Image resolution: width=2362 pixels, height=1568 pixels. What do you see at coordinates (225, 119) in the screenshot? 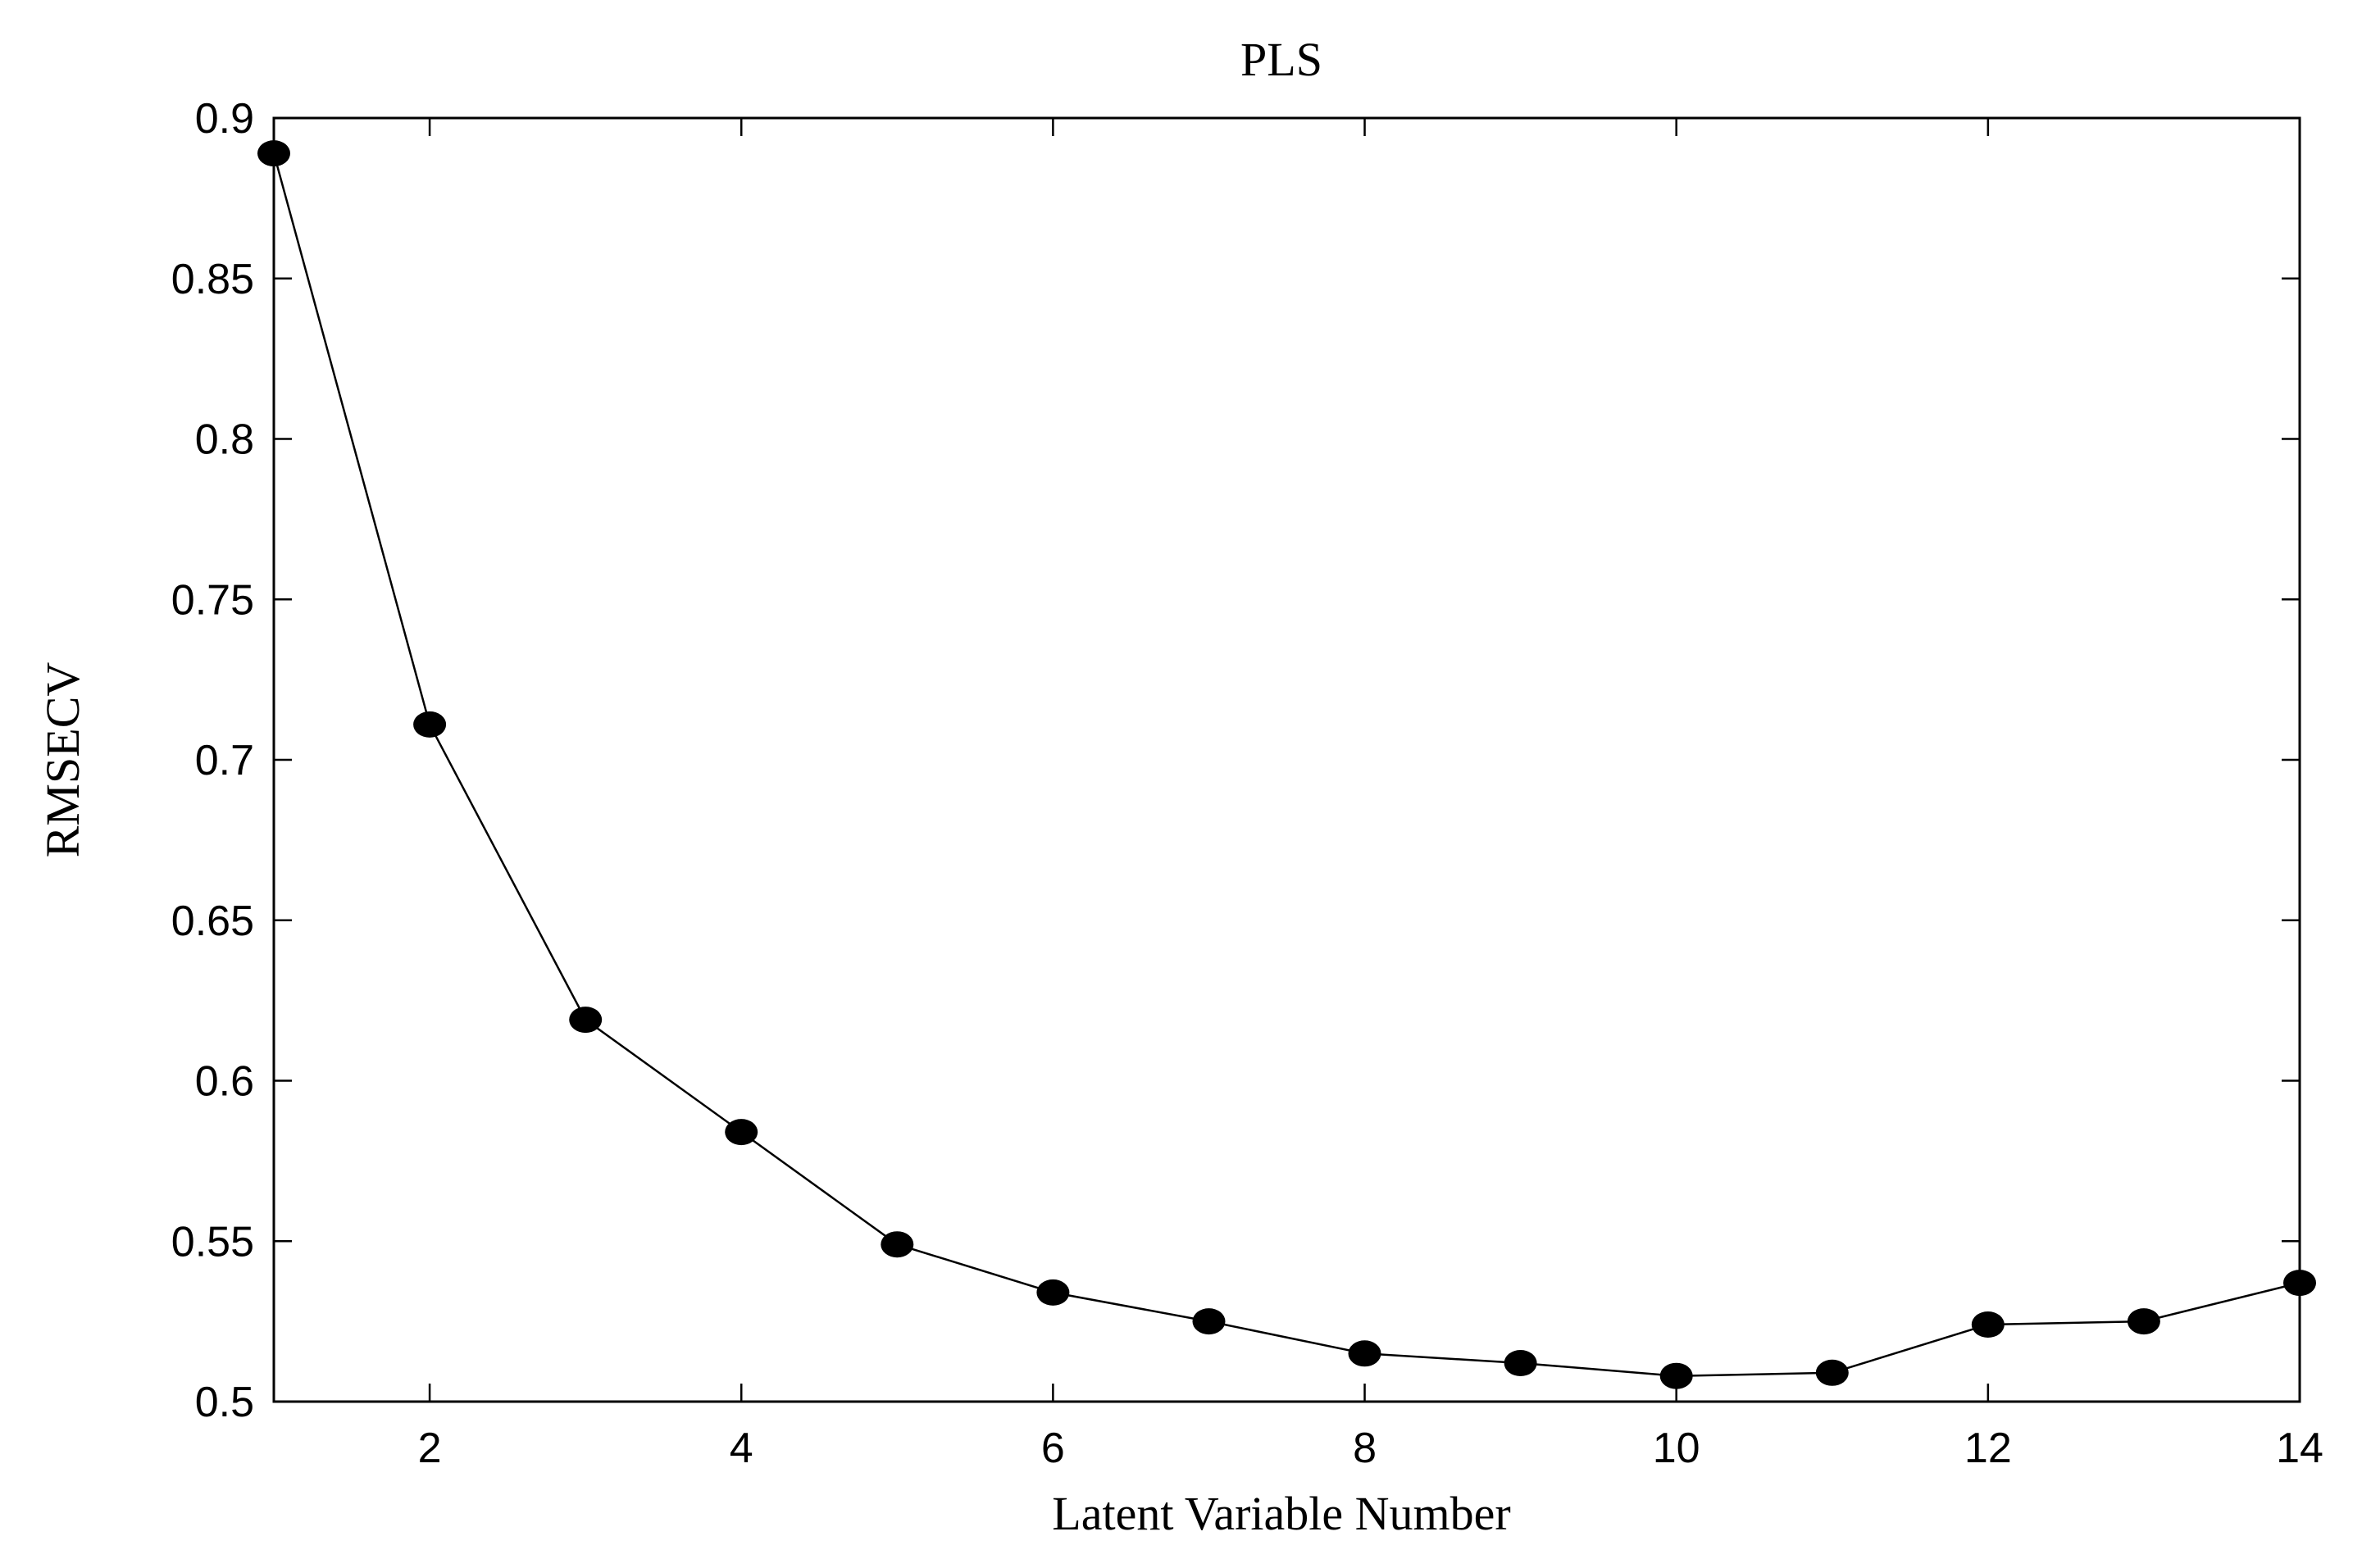
I see `y-tick-label: 0.9` at bounding box center [225, 119].